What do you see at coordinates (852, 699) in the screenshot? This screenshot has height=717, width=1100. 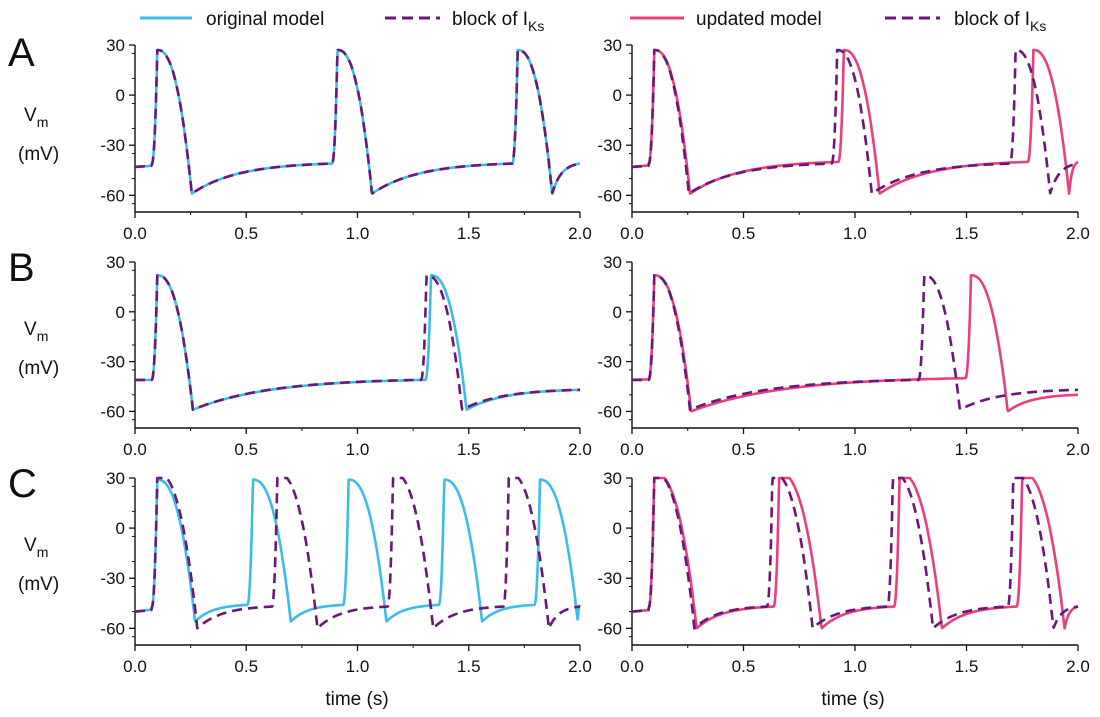 I see `xlabel-right: time (s)` at bounding box center [852, 699].